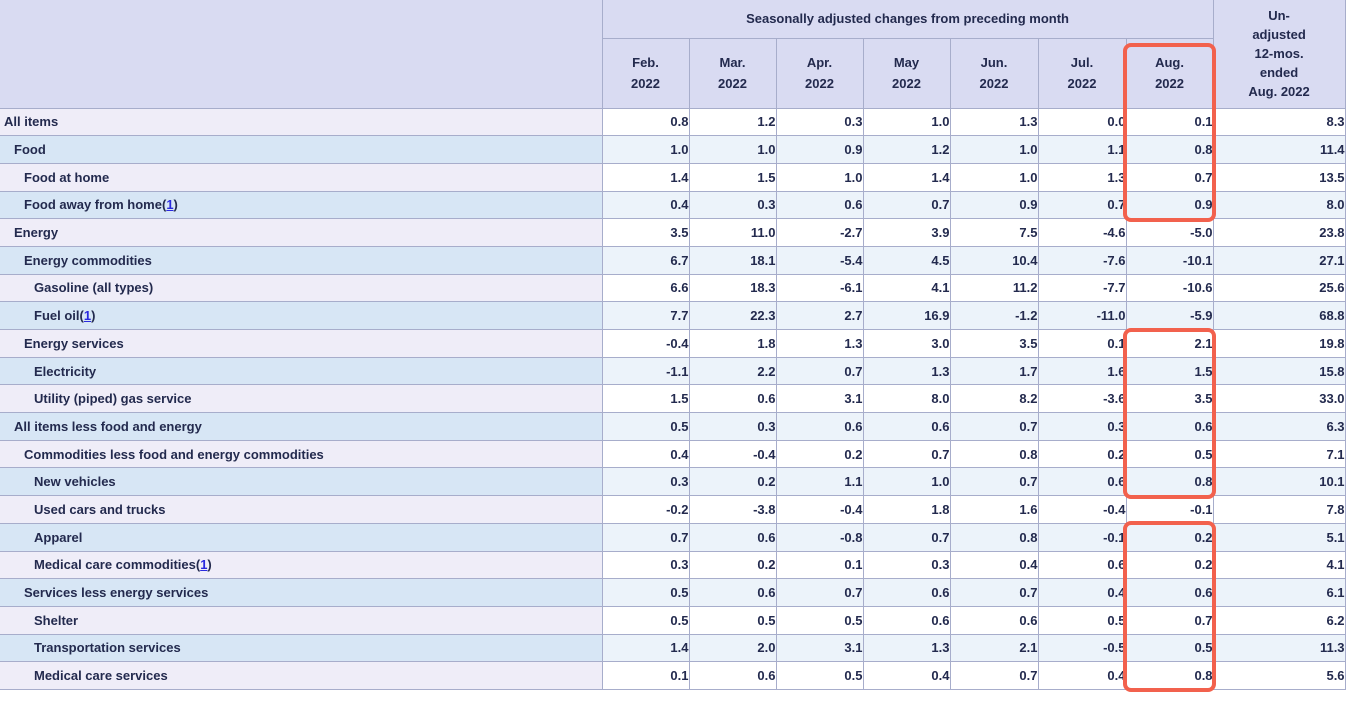 The width and height of the screenshot is (1358, 704). What do you see at coordinates (907, 509) in the screenshot?
I see `value-cell: 1.8` at bounding box center [907, 509].